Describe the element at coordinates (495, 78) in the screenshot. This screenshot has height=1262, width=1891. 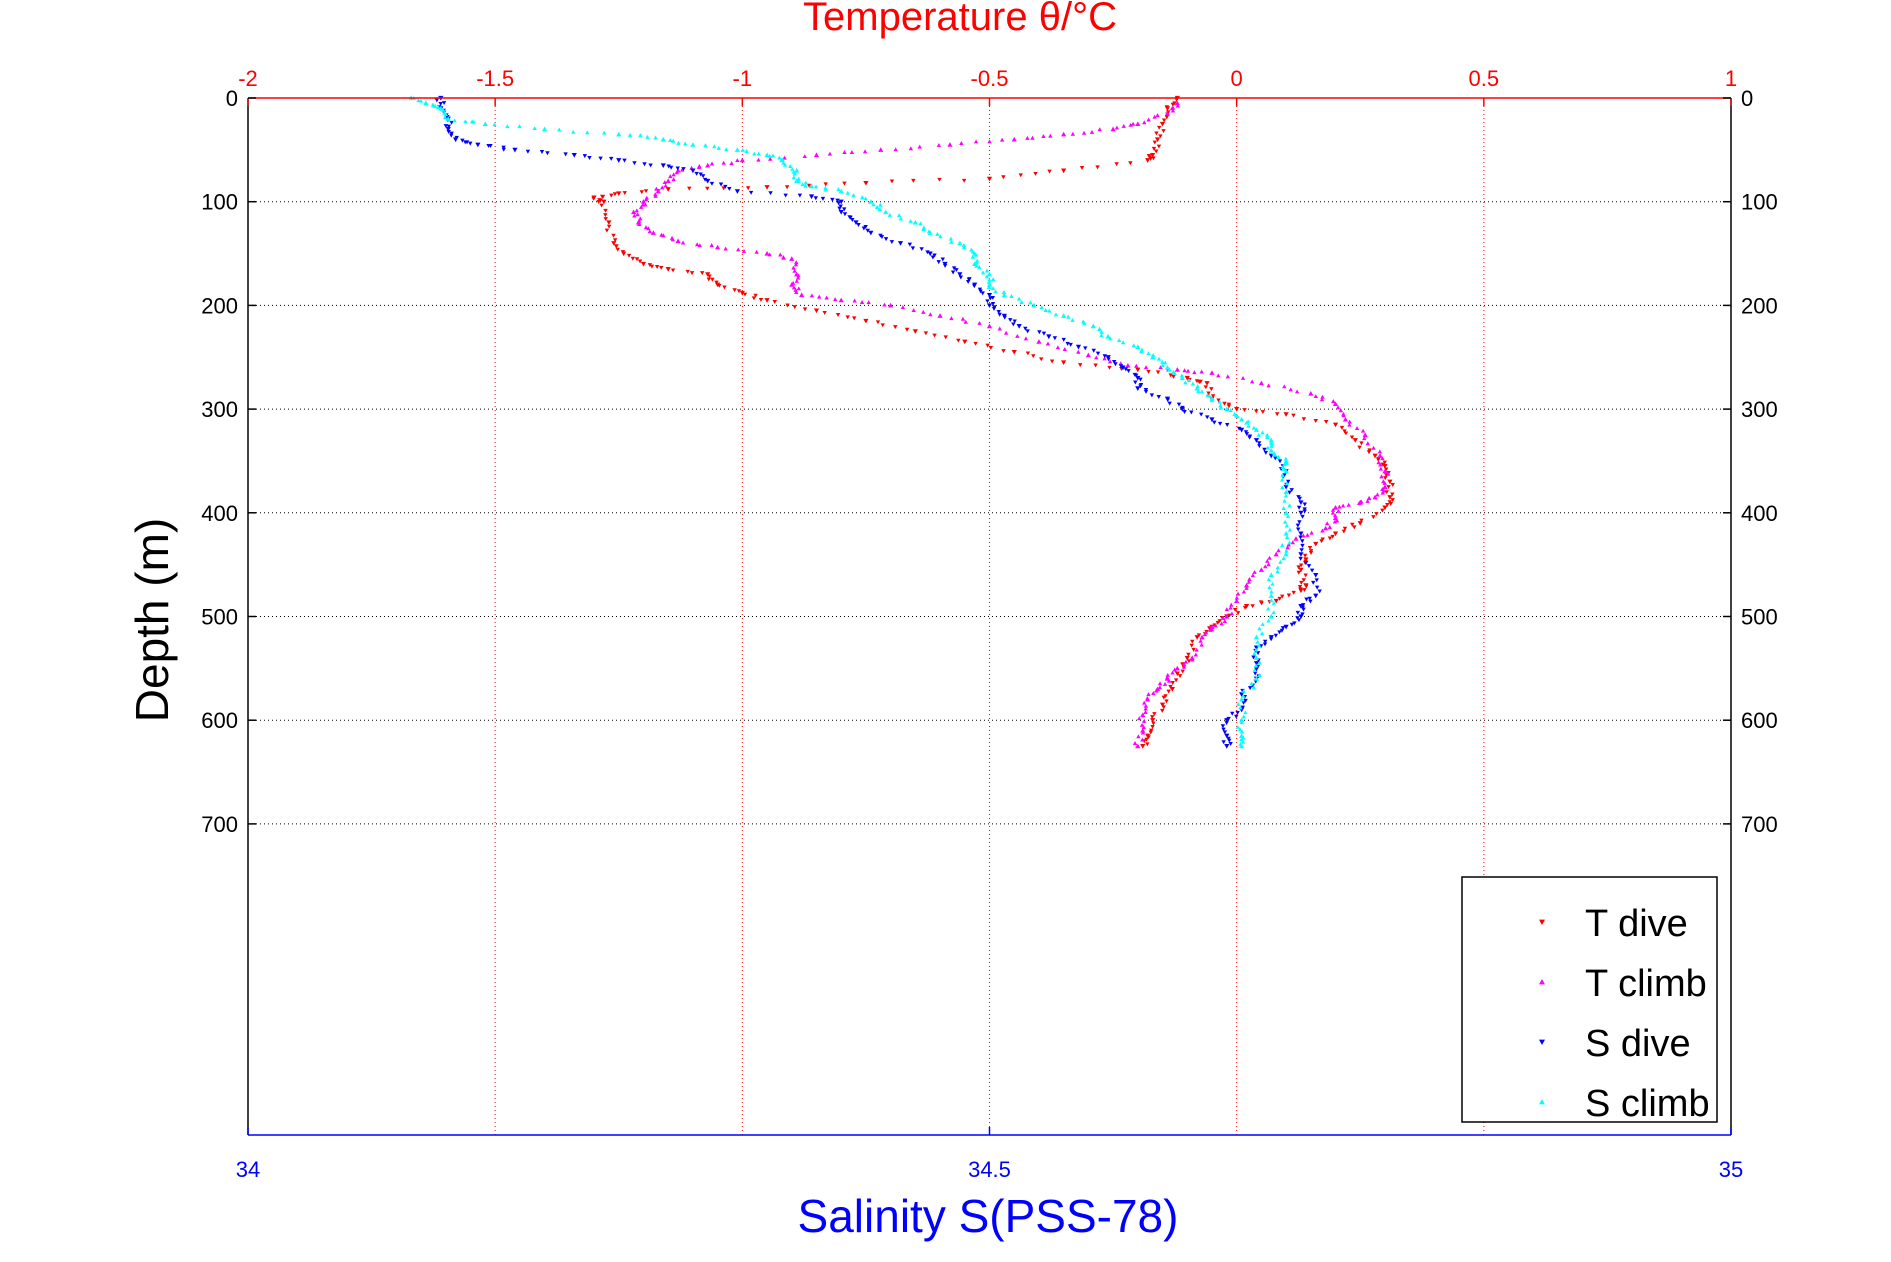
I see `top-tick-label: -1.5` at that location.